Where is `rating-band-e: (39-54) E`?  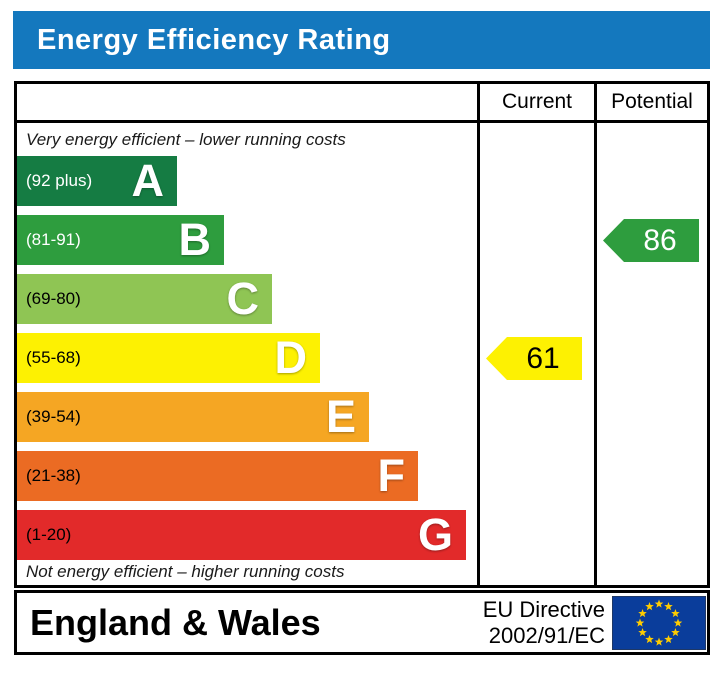 rating-band-e: (39-54) E is located at coordinates (247, 417).